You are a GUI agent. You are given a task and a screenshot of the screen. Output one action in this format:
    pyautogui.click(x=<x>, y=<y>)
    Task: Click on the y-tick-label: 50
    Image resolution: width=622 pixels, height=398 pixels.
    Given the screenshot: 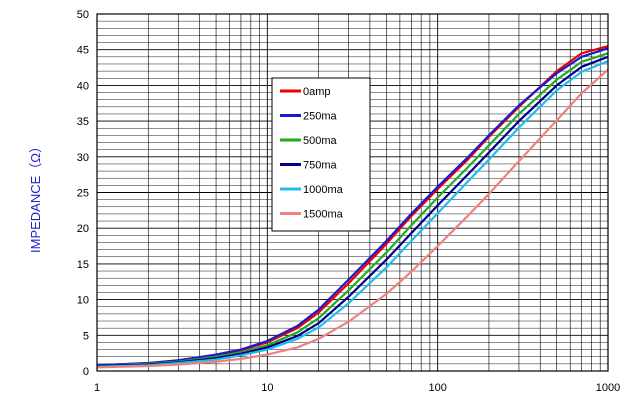 What is the action you would take?
    pyautogui.click(x=83, y=15)
    